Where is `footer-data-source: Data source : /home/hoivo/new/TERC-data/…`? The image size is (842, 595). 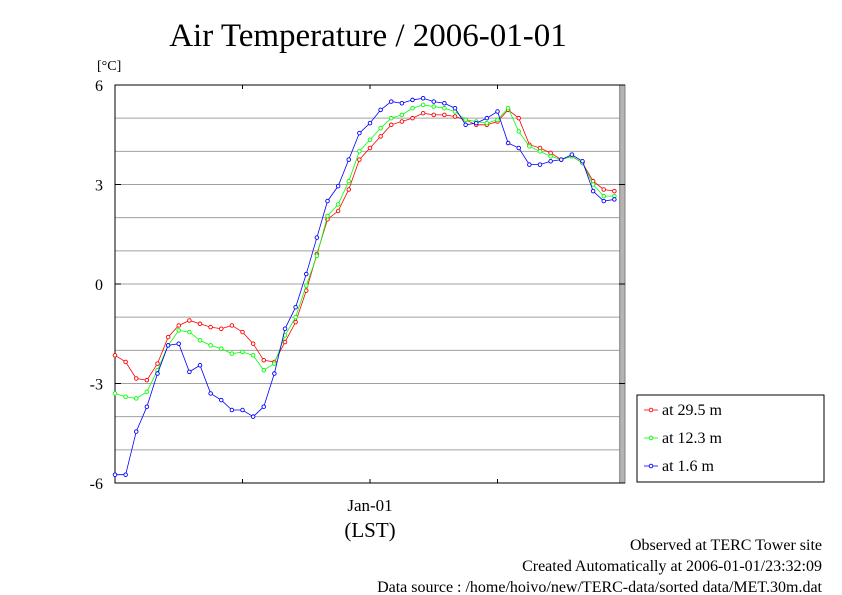
footer-data-source: Data source : /home/hoivo/new/TERC-data/… is located at coordinates (599, 587).